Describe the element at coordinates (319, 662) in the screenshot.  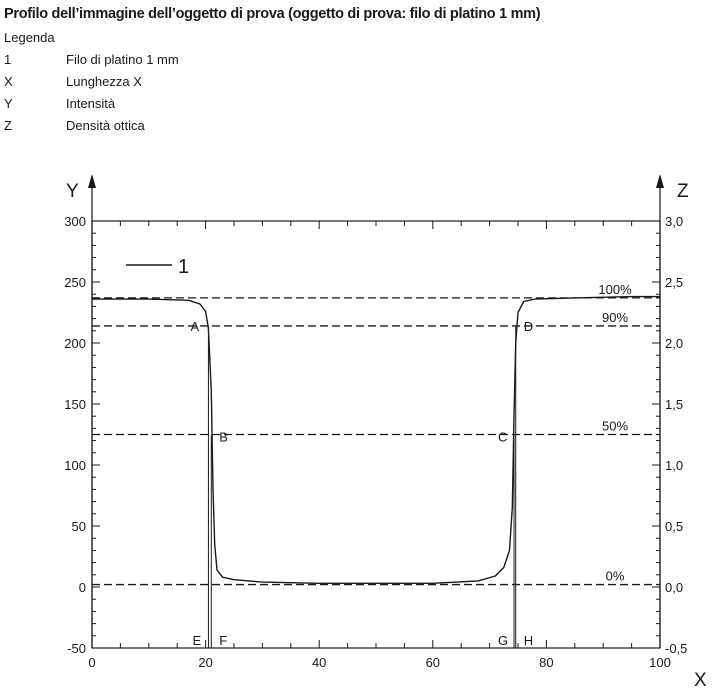
I see `x-tick-label: 40` at that location.